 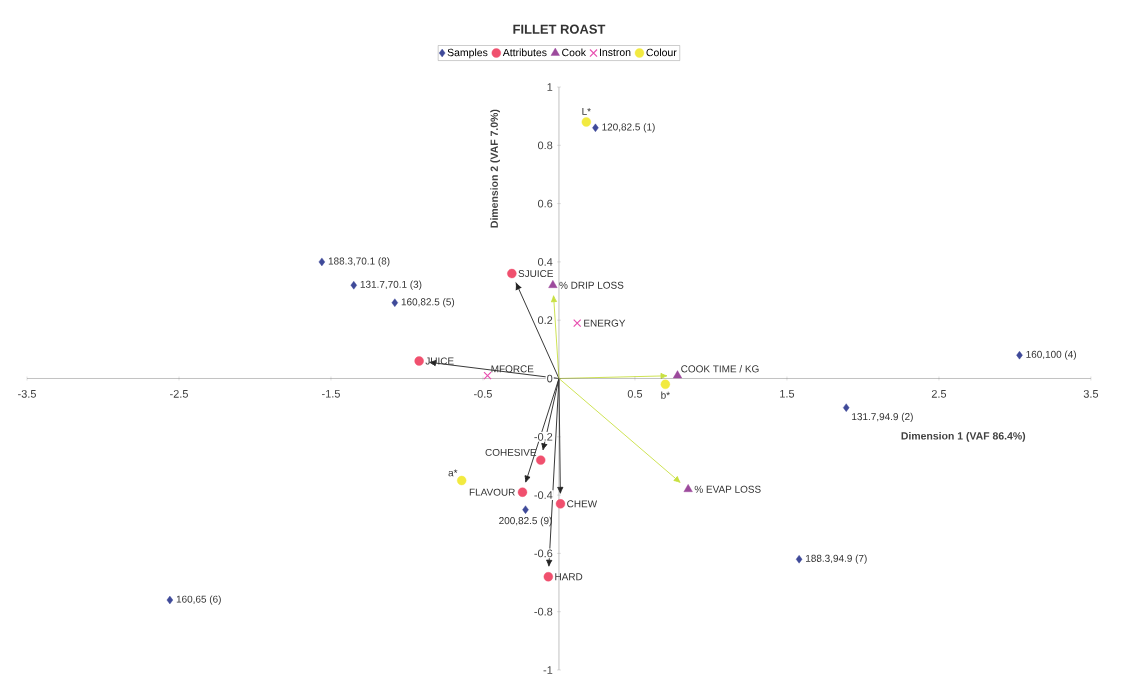 What do you see at coordinates (628, 128) in the screenshot?
I see `annotation: 120,82.5 (1)` at bounding box center [628, 128].